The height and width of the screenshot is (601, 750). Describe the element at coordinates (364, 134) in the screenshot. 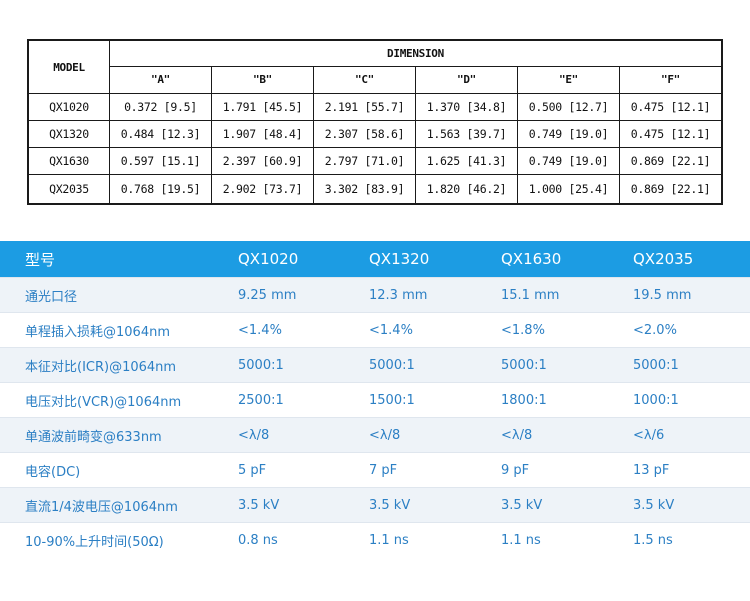

I see `dim-value-cell: 2.307 [58.6]` at that location.